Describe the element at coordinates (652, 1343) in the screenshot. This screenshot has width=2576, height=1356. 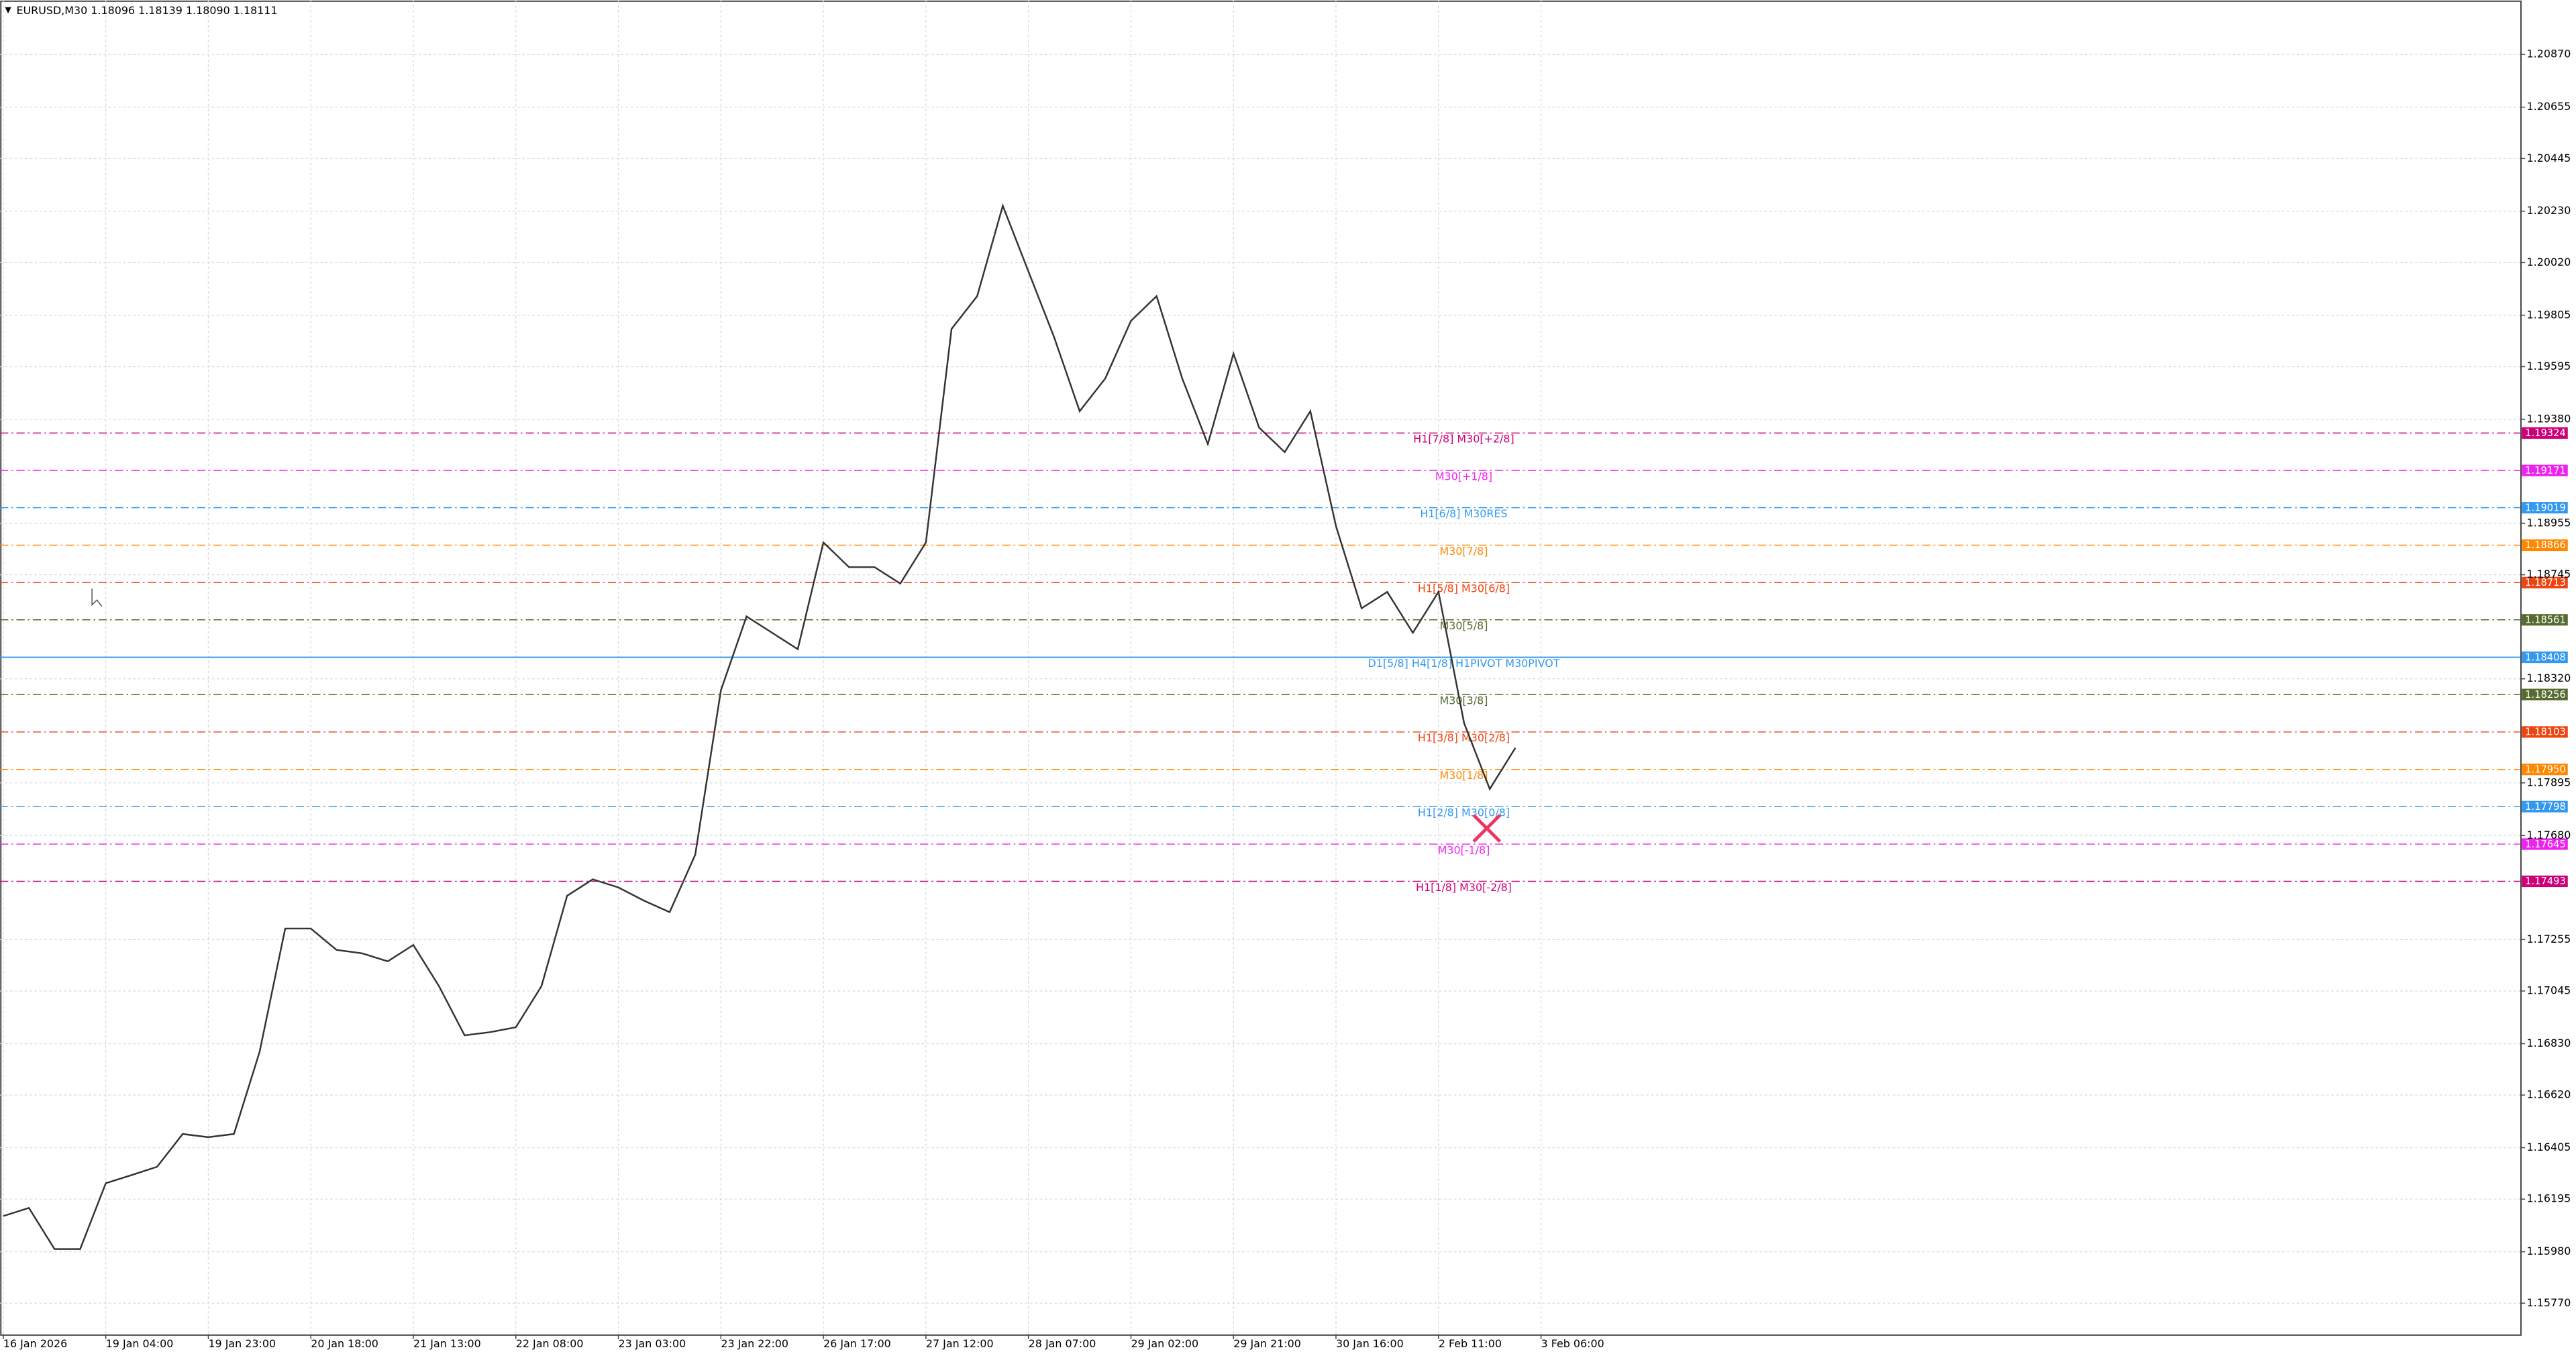
I see `x-tick-label: 23 Jan 03:00` at that location.